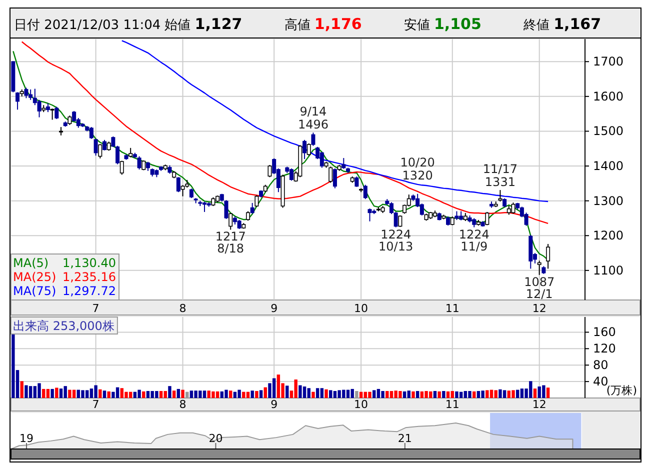 Image resolution: width=653 pixels, height=470 pixels. What do you see at coordinates (621, 390) in the screenshot?
I see `y-axis-title: (万株)` at bounding box center [621, 390].